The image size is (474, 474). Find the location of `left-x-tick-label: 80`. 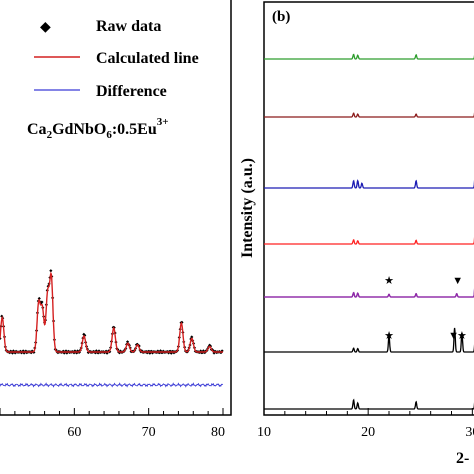

left-x-tick-label: 80 is located at coordinates (218, 432).